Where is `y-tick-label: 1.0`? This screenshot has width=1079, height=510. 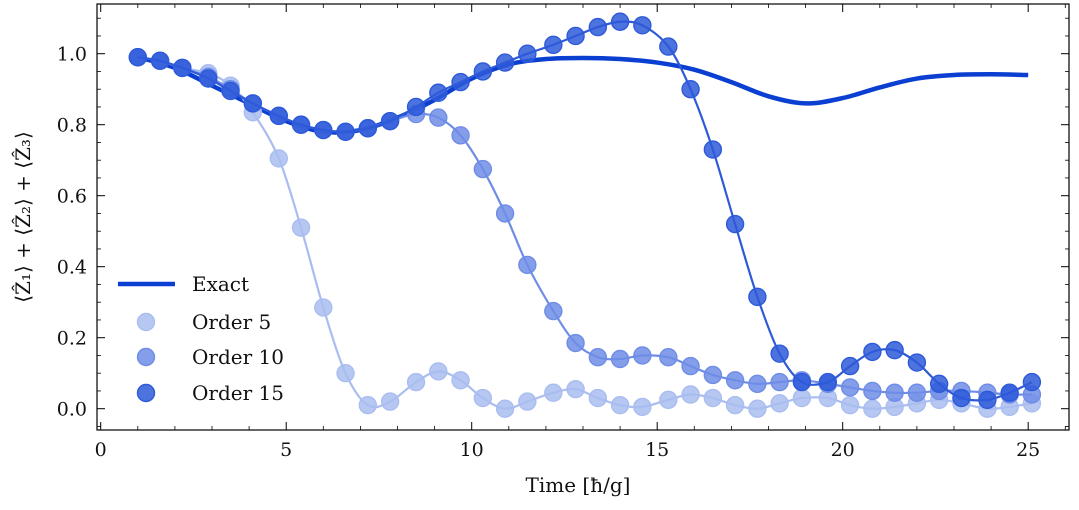 y-tick-label: 1.0 is located at coordinates (72, 55).